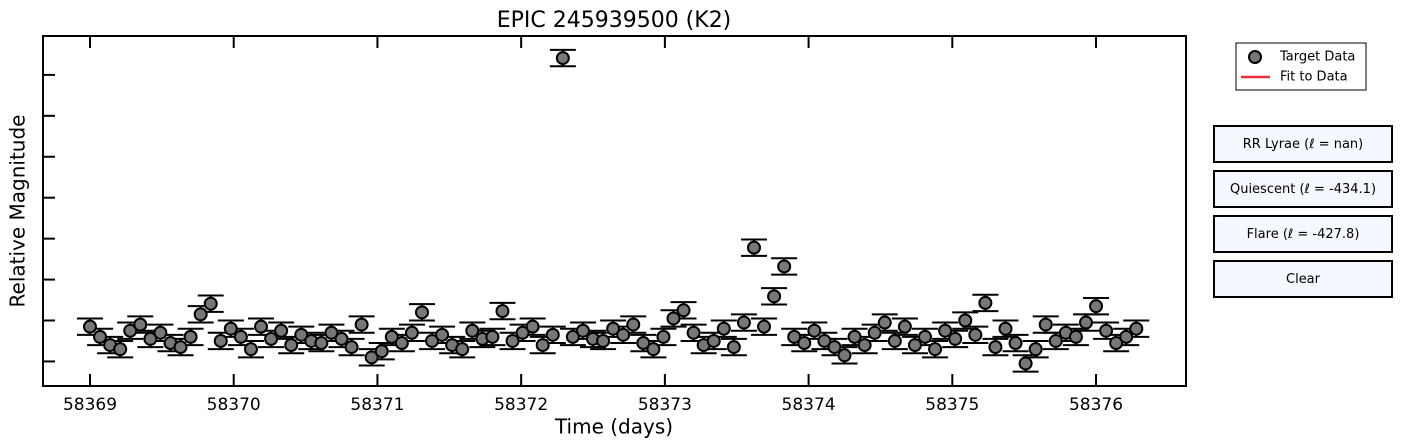  Describe the element at coordinates (614, 20) in the screenshot. I see `chart-title: EPIC 245939500 (K2)` at that location.